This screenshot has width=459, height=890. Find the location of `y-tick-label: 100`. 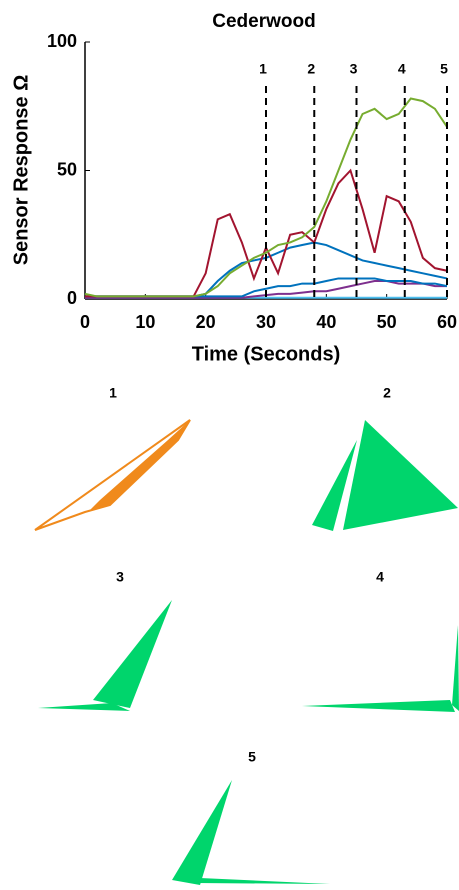

y-tick-label: 100 is located at coordinates (62, 41).